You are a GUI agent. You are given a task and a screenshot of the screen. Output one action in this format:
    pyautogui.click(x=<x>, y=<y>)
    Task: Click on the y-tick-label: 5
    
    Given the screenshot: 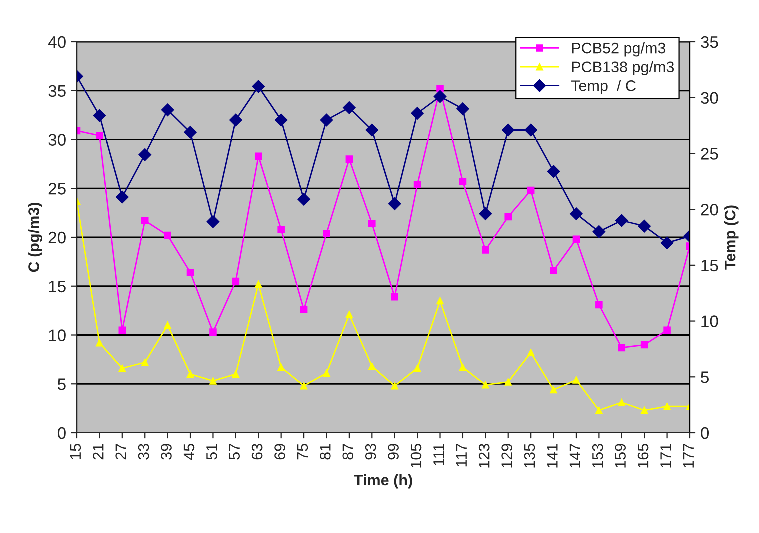 What is the action you would take?
    pyautogui.click(x=62, y=384)
    